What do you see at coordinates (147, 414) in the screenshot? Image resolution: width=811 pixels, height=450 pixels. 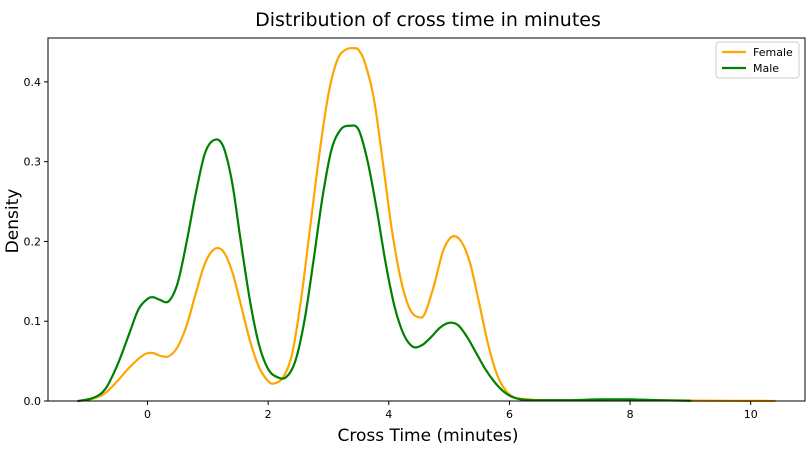 I see `x-tick-label-0: 0` at bounding box center [147, 414].